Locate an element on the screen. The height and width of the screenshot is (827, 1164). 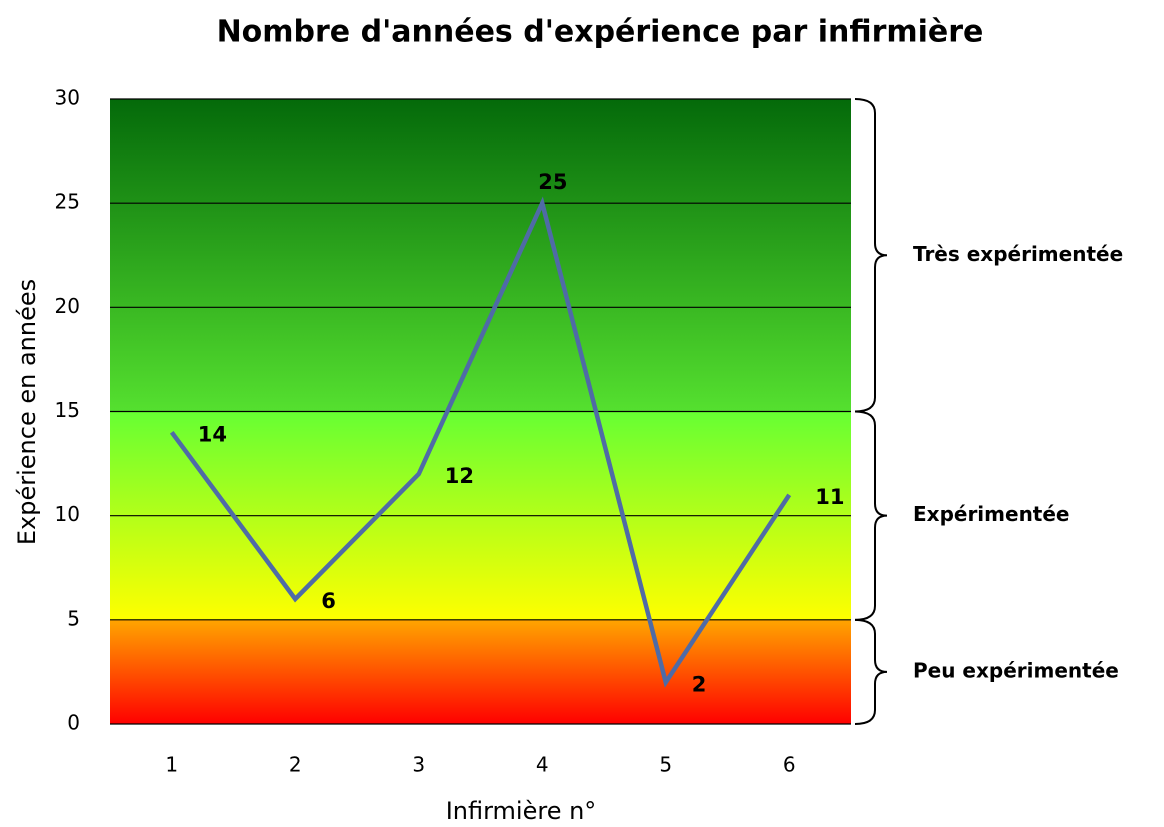
data-label: 2 is located at coordinates (699, 684).